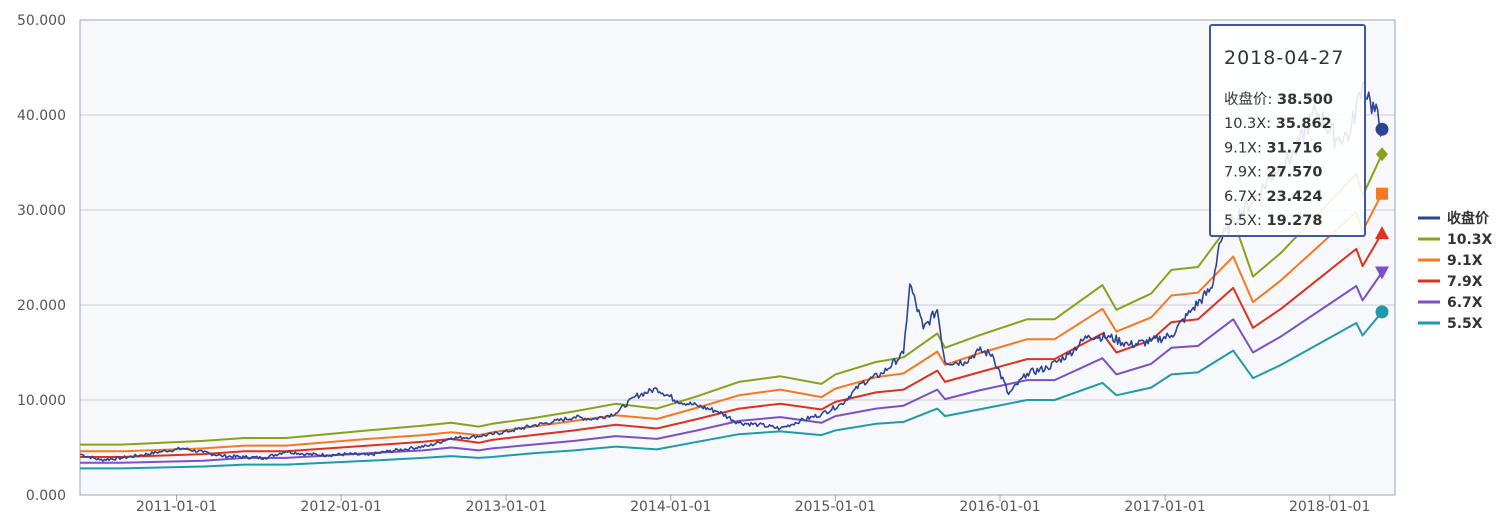 Image resolution: width=1509 pixels, height=522 pixels. I want to click on legend-label: 7.9X, so click(1465, 282).